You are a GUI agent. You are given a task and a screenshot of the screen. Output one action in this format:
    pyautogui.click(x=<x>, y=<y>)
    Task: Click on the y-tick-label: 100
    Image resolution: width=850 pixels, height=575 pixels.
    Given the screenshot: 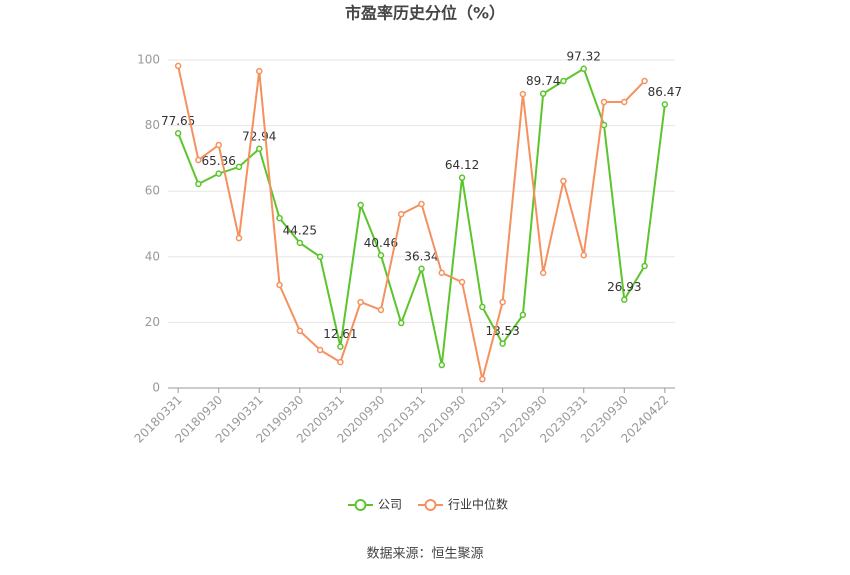 What is the action you would take?
    pyautogui.click(x=148, y=60)
    